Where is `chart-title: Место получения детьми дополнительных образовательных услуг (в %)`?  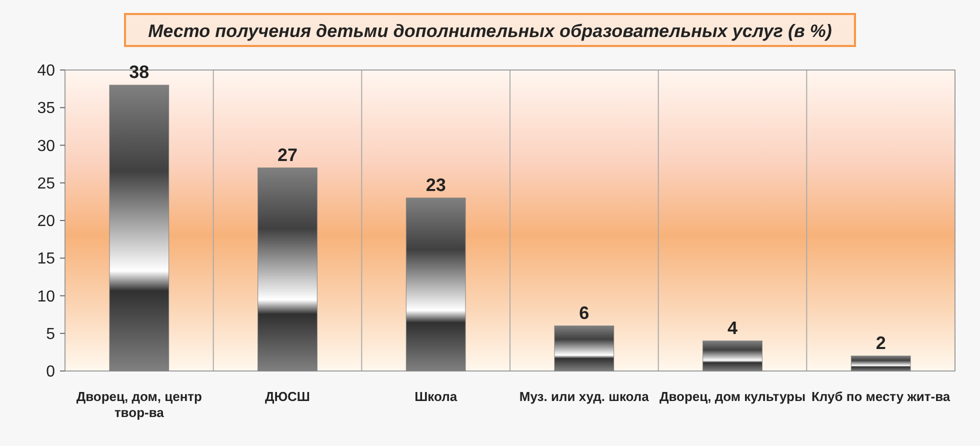
chart-title: Место получения детьми дополнительных образовательных услуг (в %) is located at coordinates (490, 31).